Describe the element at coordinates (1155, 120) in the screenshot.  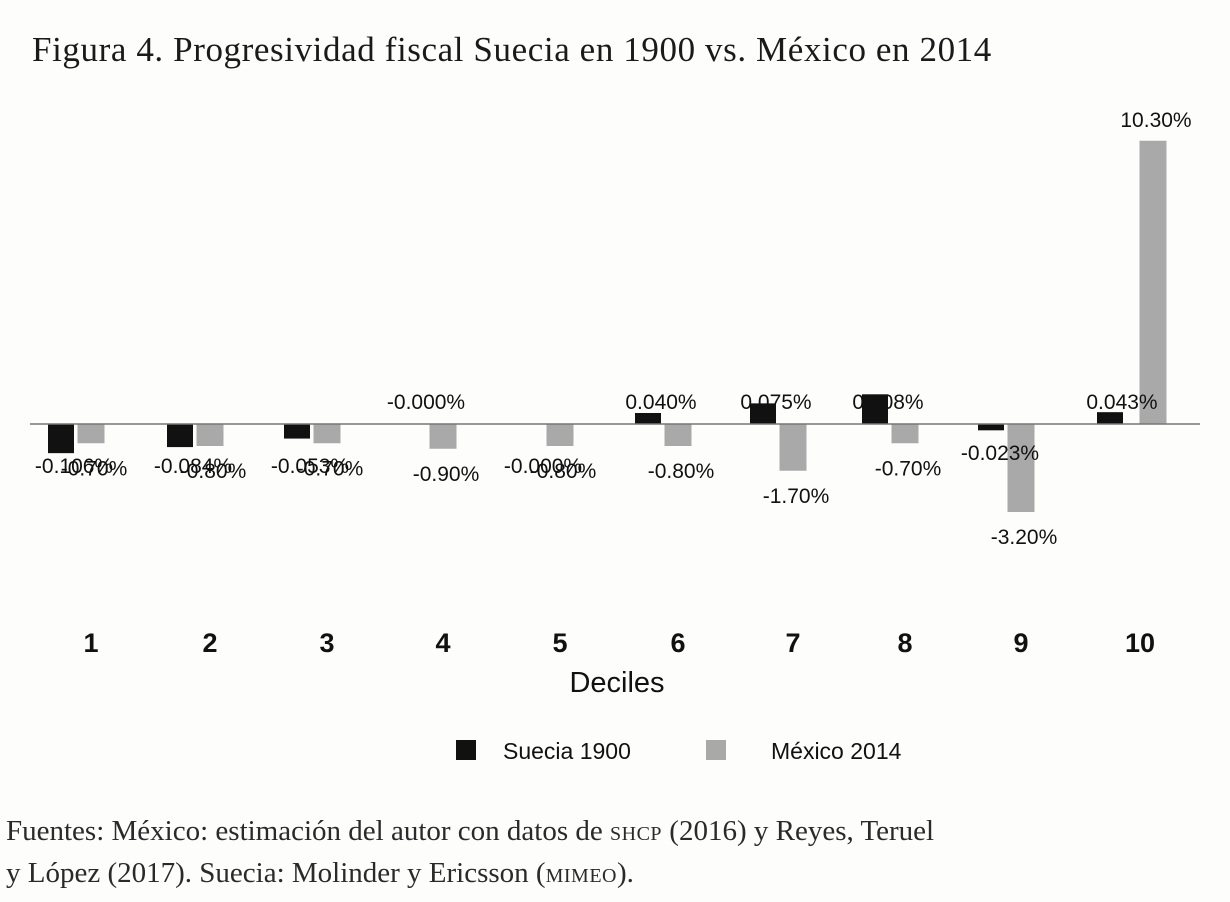
I see `label-mexico-2014-decile-10: 10.30%` at that location.